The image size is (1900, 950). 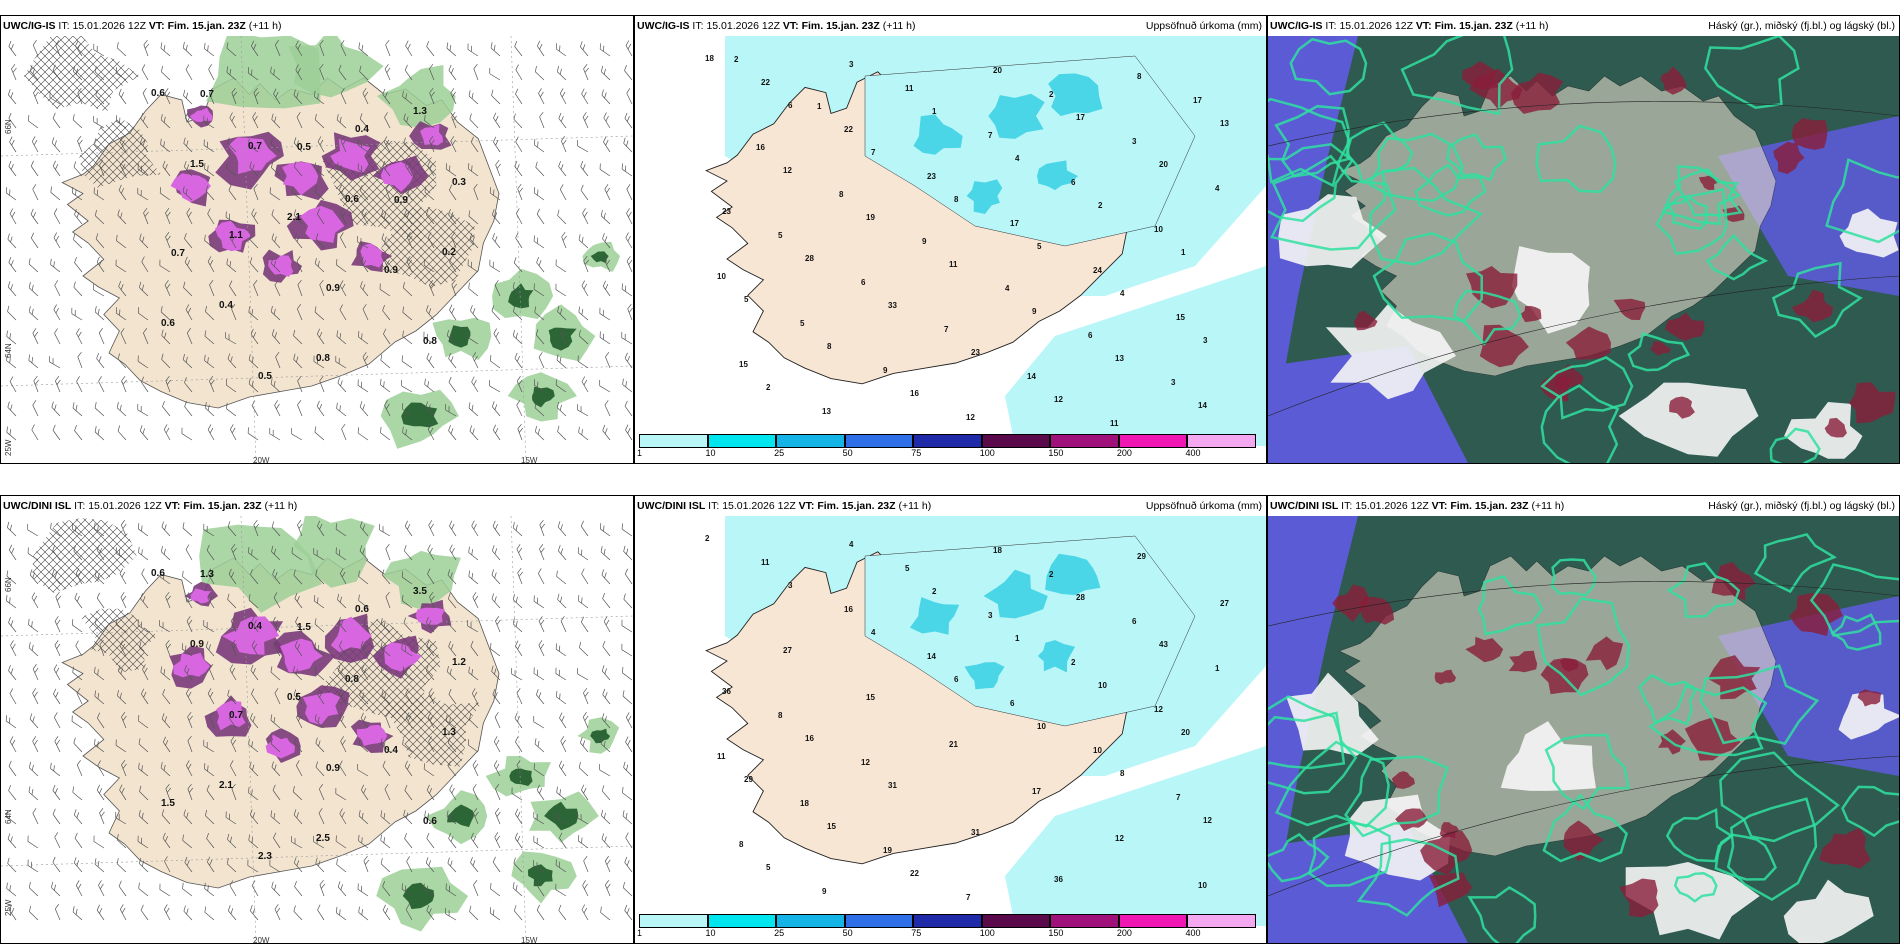 I want to click on precip-value-label: 19, so click(x=887, y=850).